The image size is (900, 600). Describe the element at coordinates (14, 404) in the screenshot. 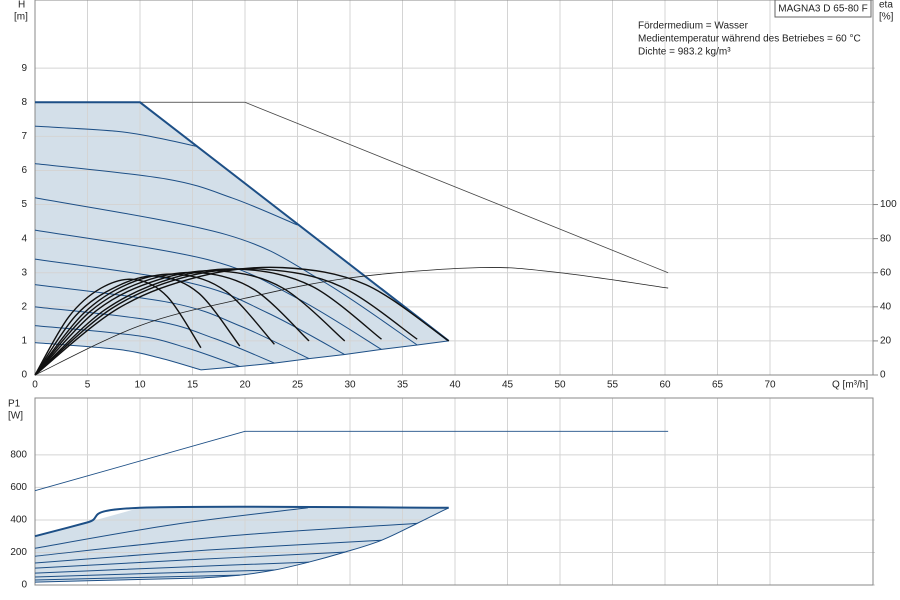

I see `y-axis-label: P1` at that location.